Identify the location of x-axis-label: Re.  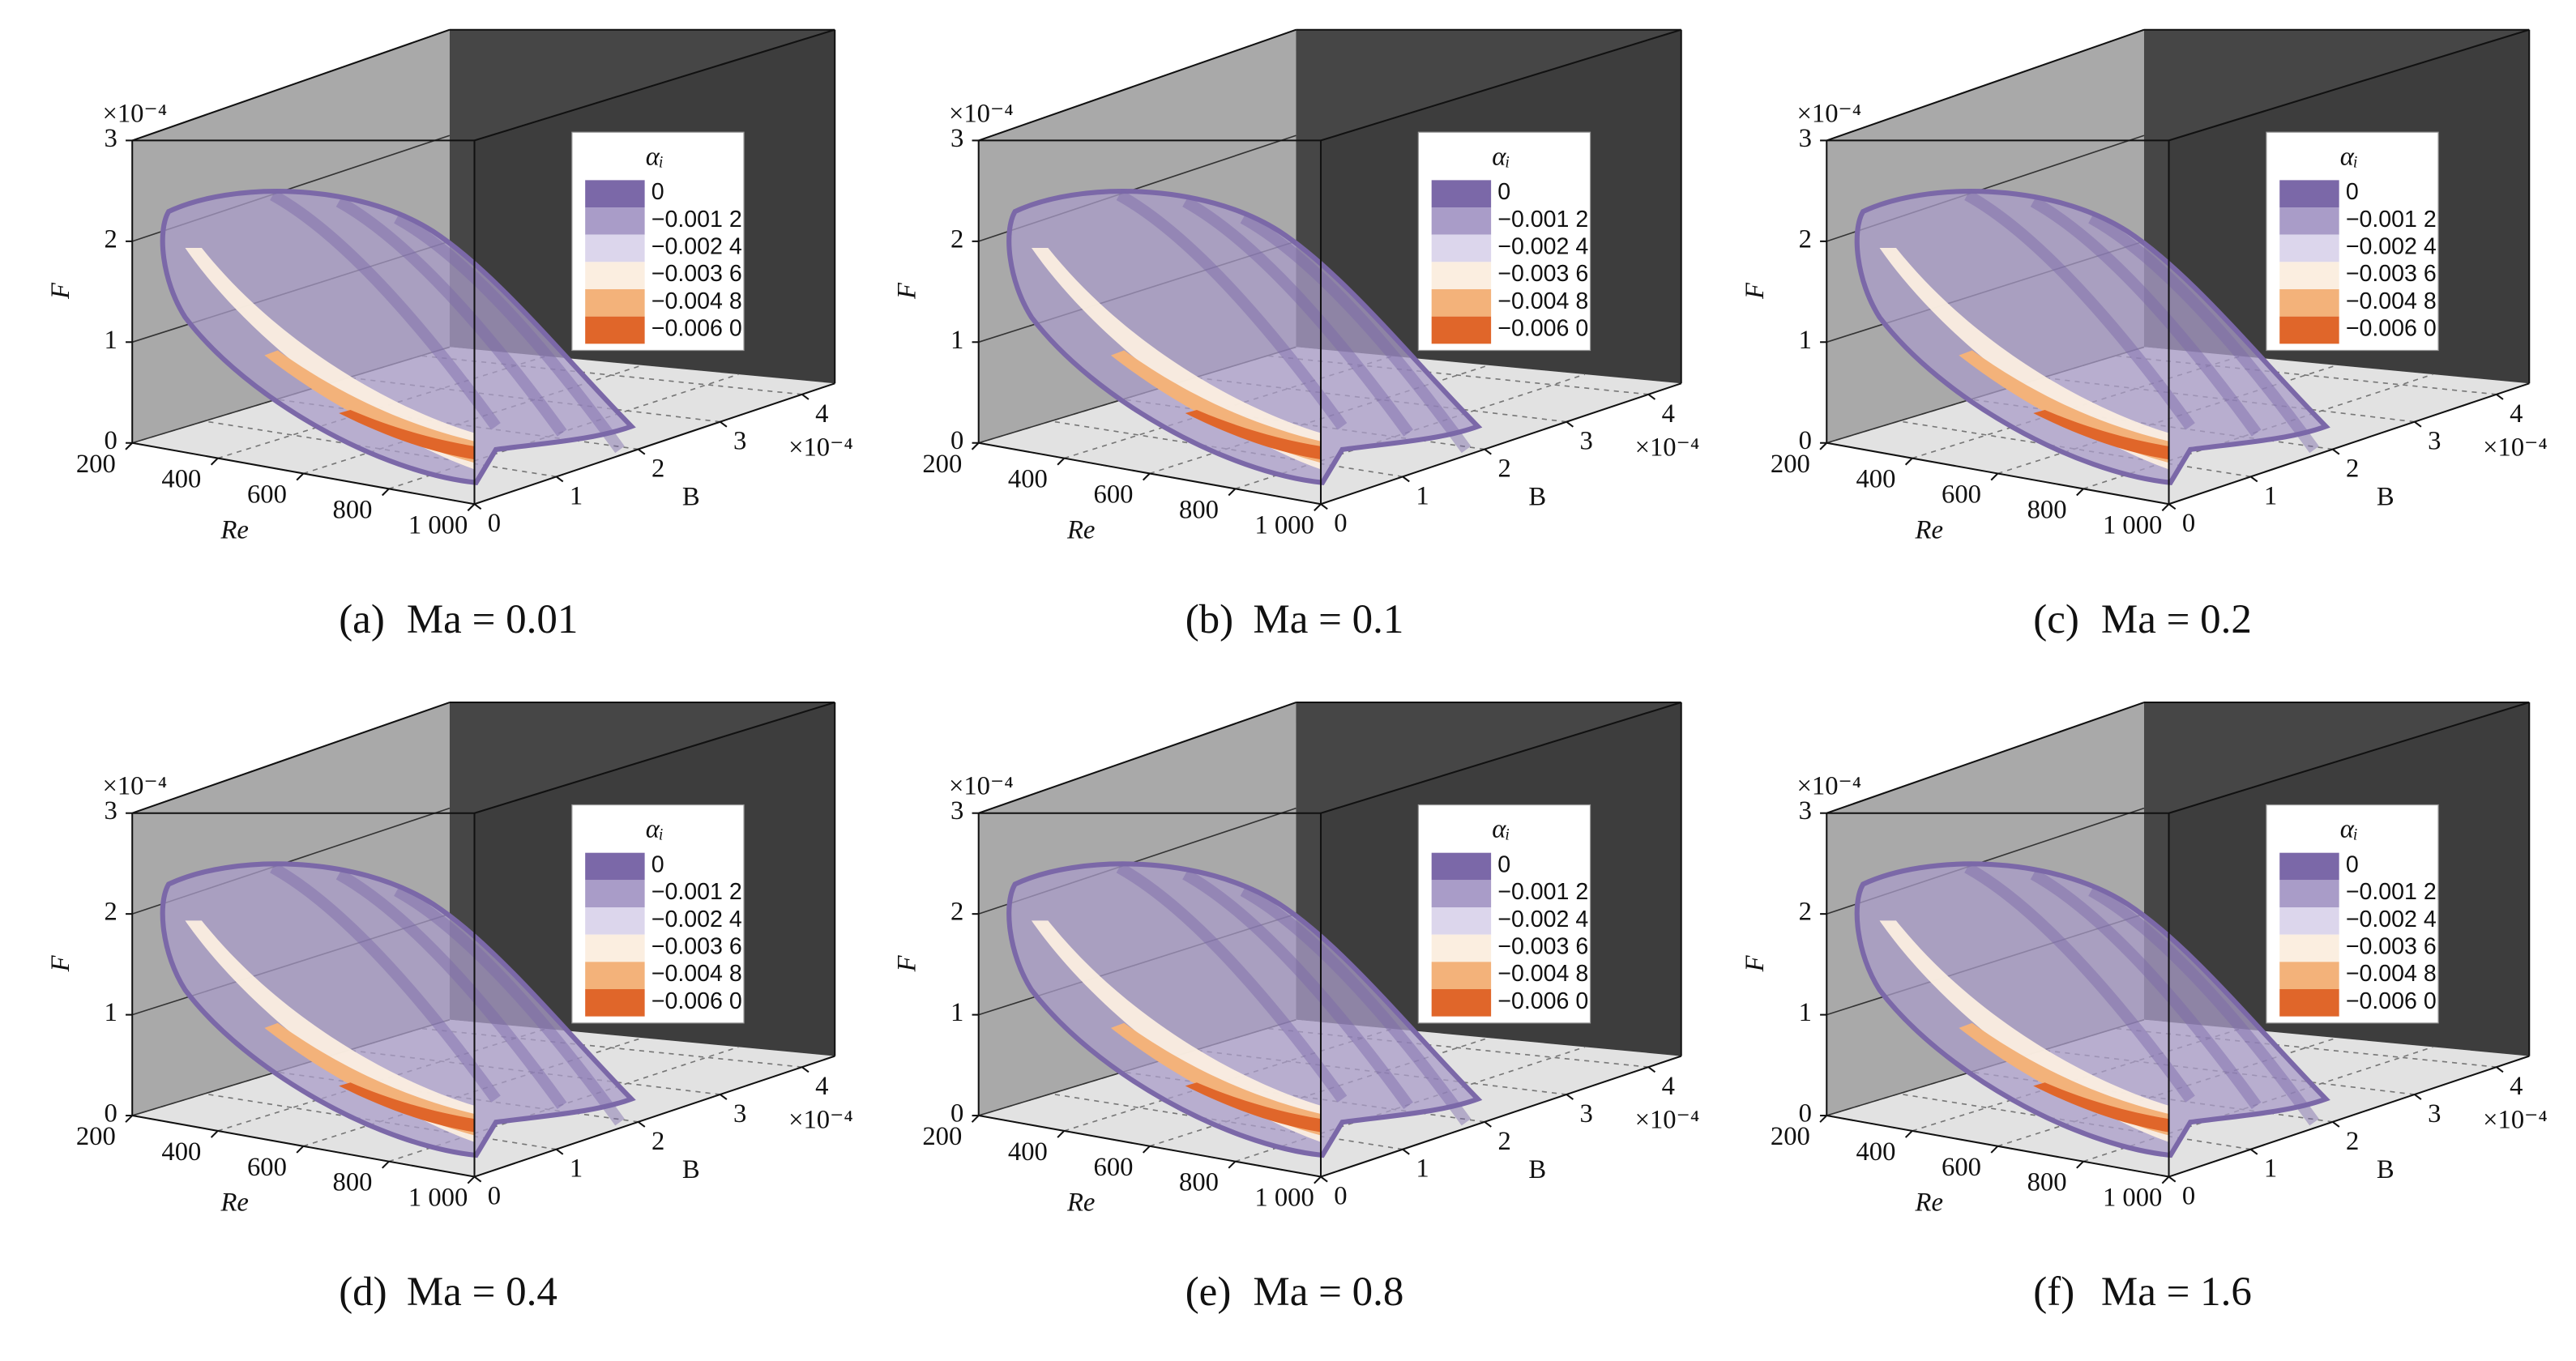
(1929, 1203).